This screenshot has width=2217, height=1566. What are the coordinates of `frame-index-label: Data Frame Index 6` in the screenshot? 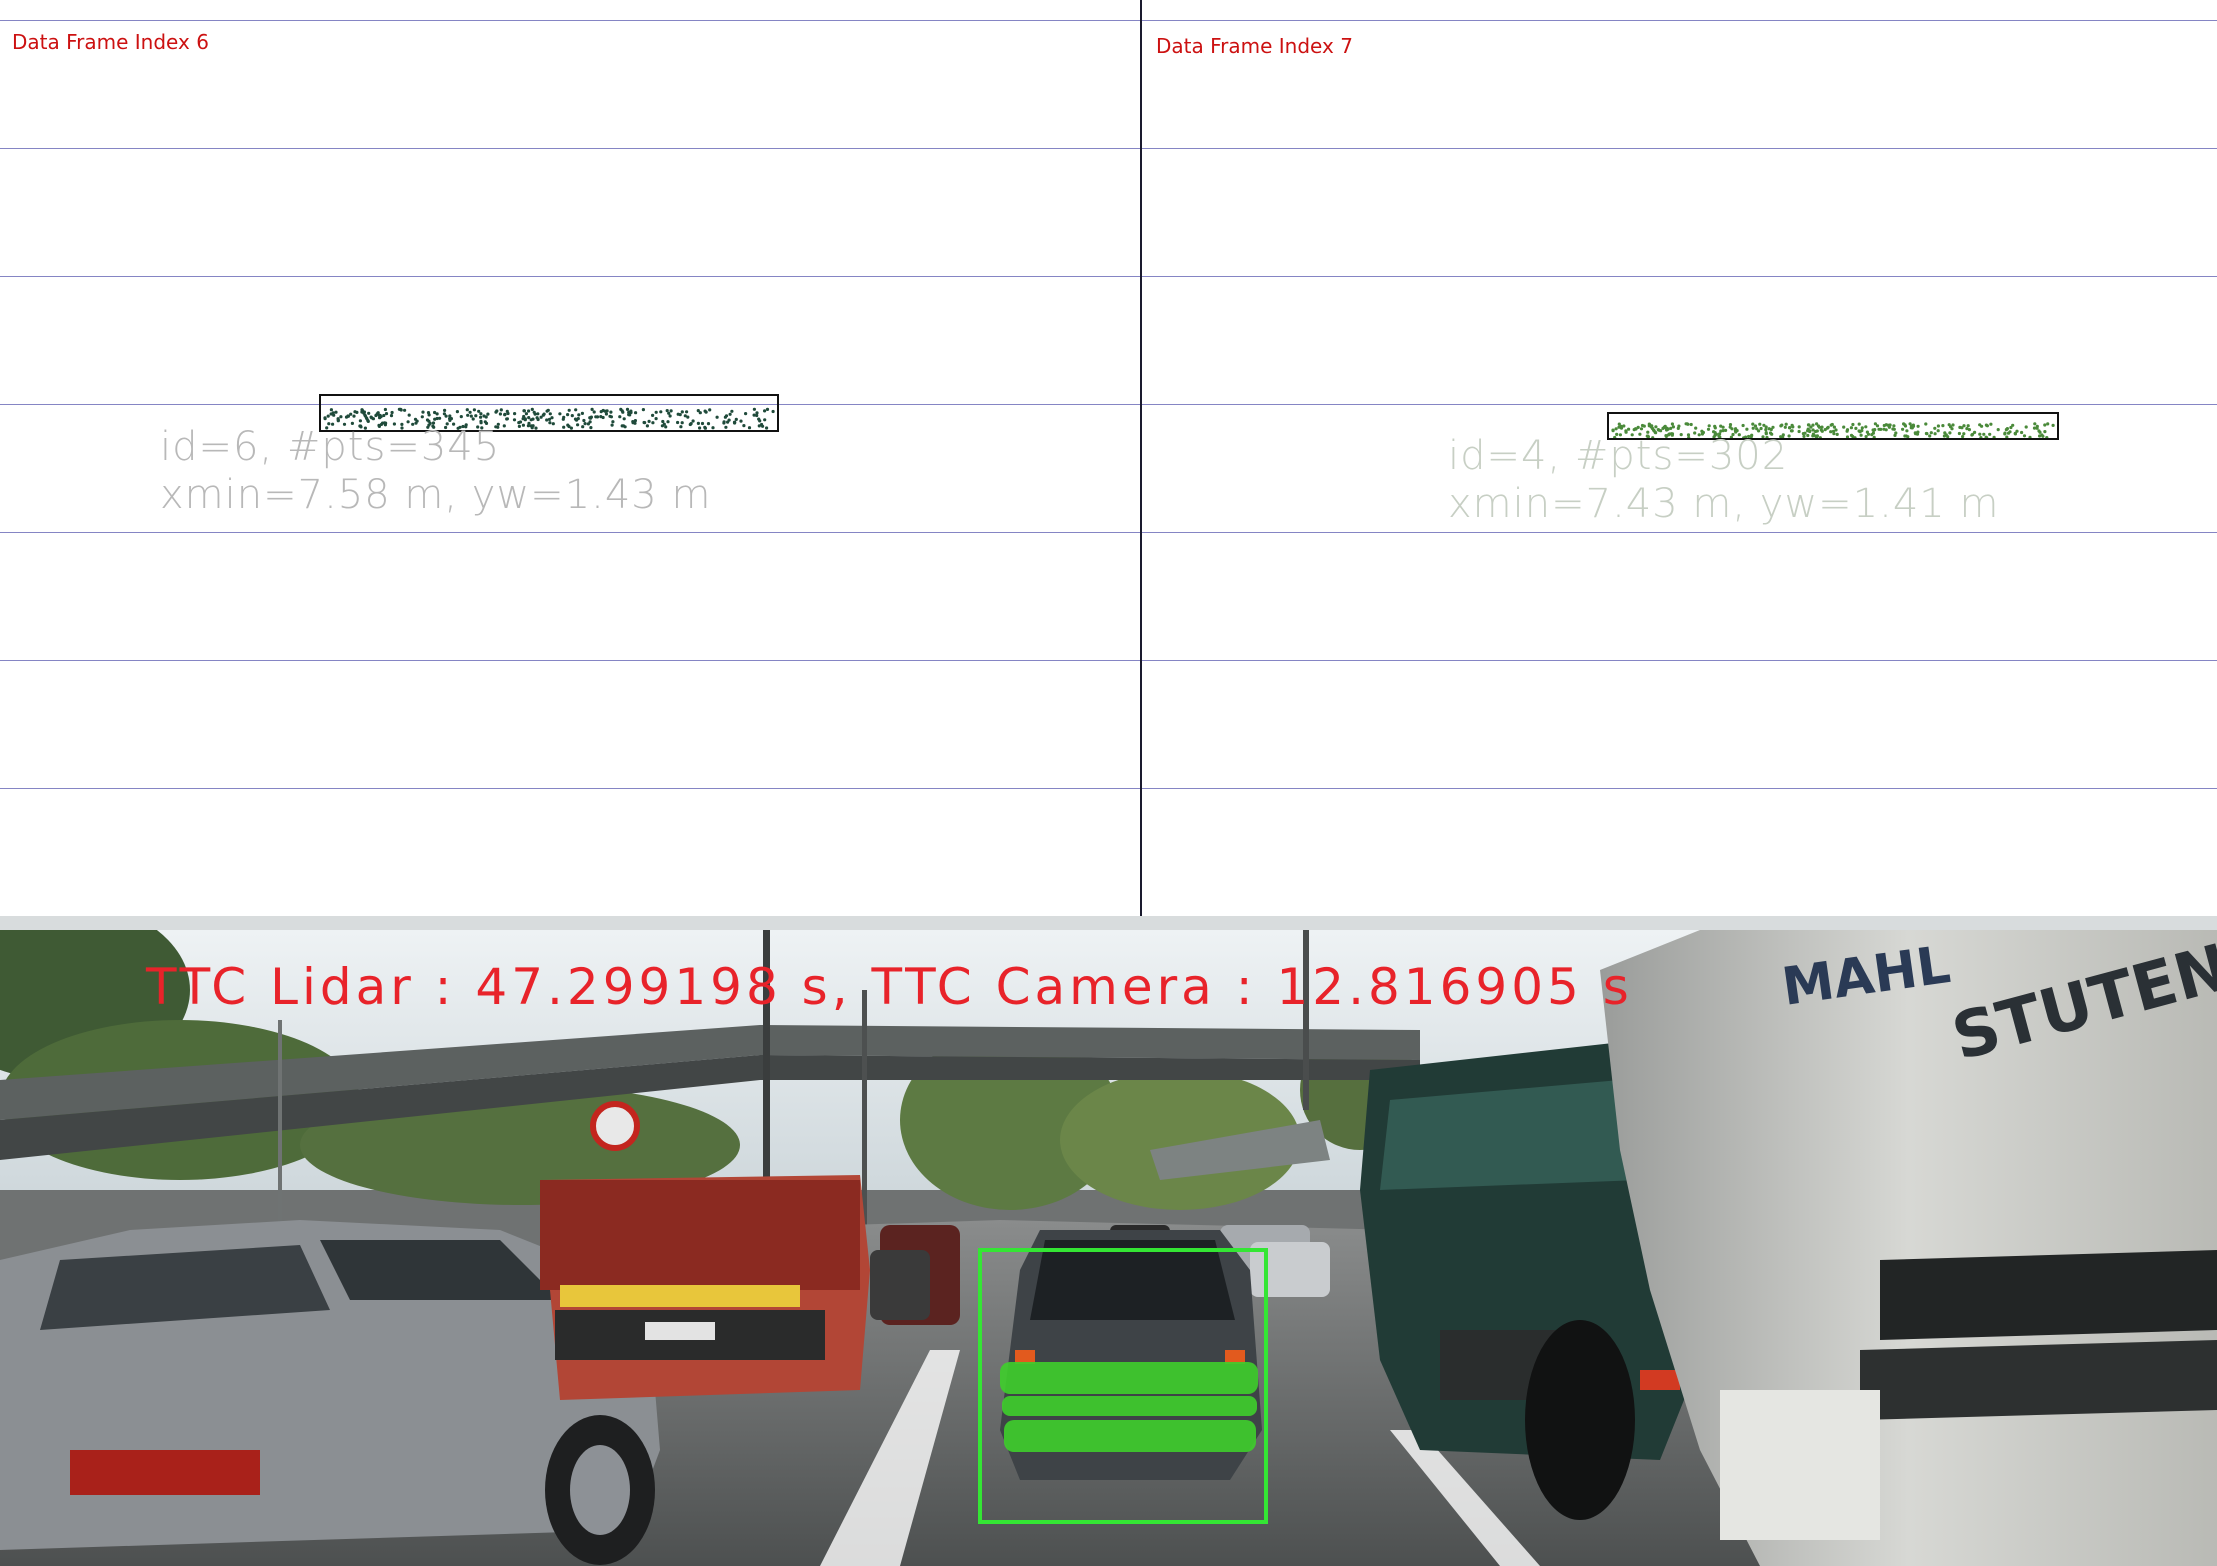 It's located at (110, 42).